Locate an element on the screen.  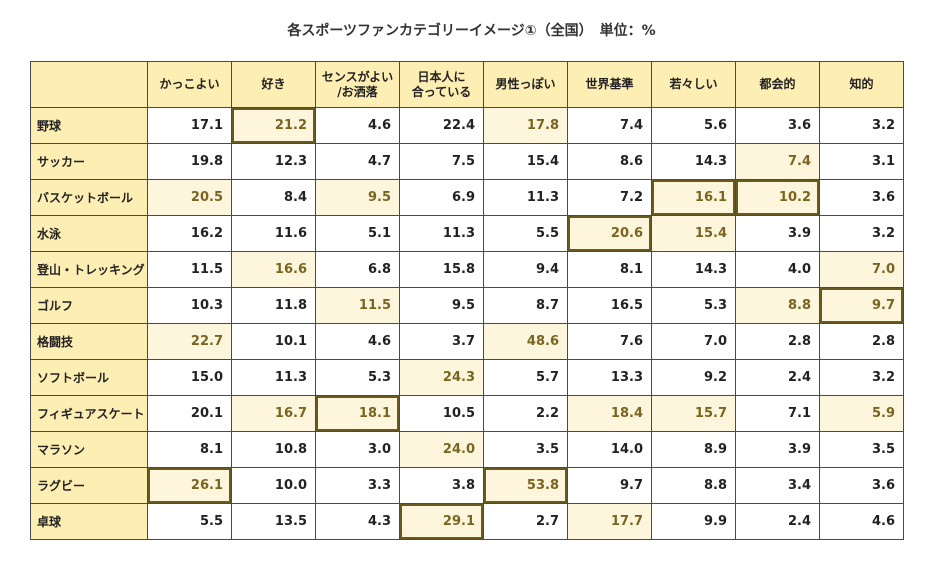
table-cell: 11.8 is located at coordinates (273, 305).